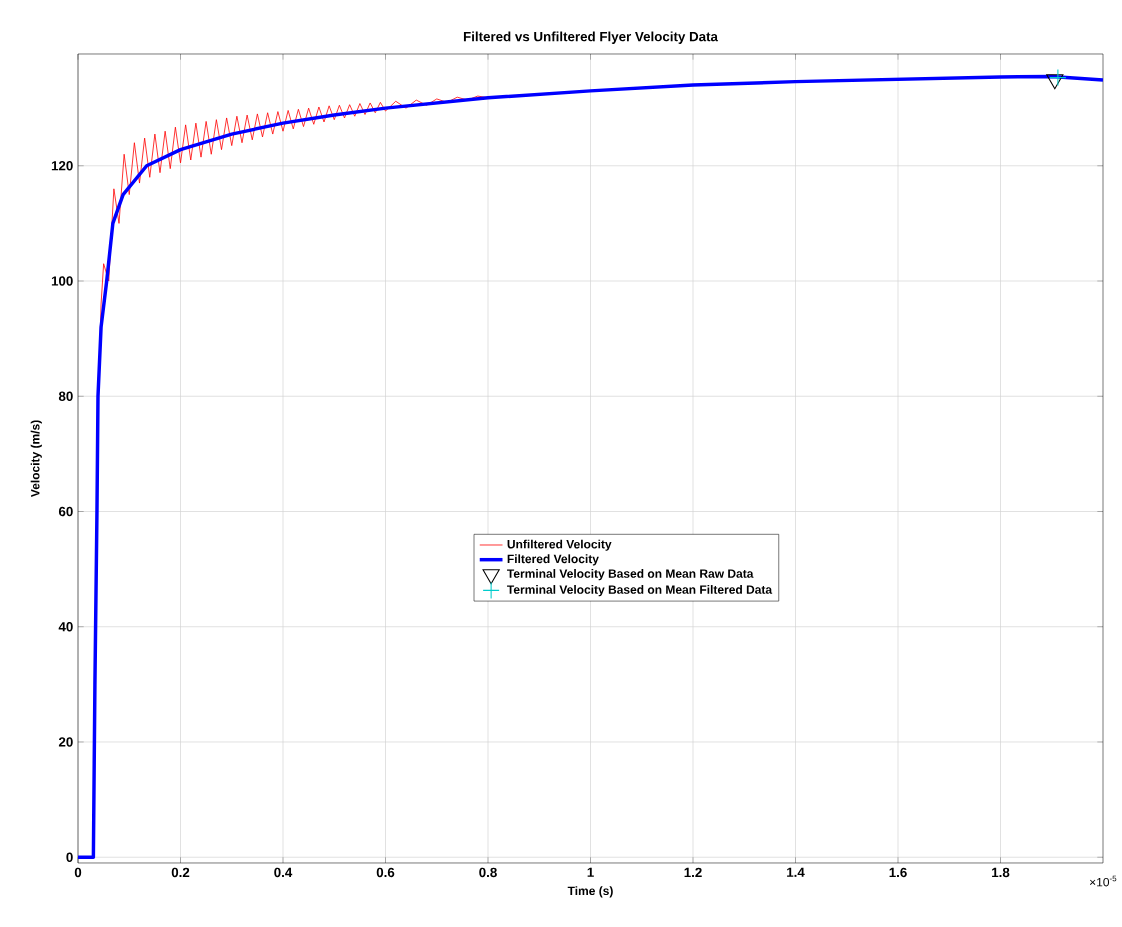  Describe the element at coordinates (62, 281) in the screenshot. I see `y-tick-label: 100` at that location.